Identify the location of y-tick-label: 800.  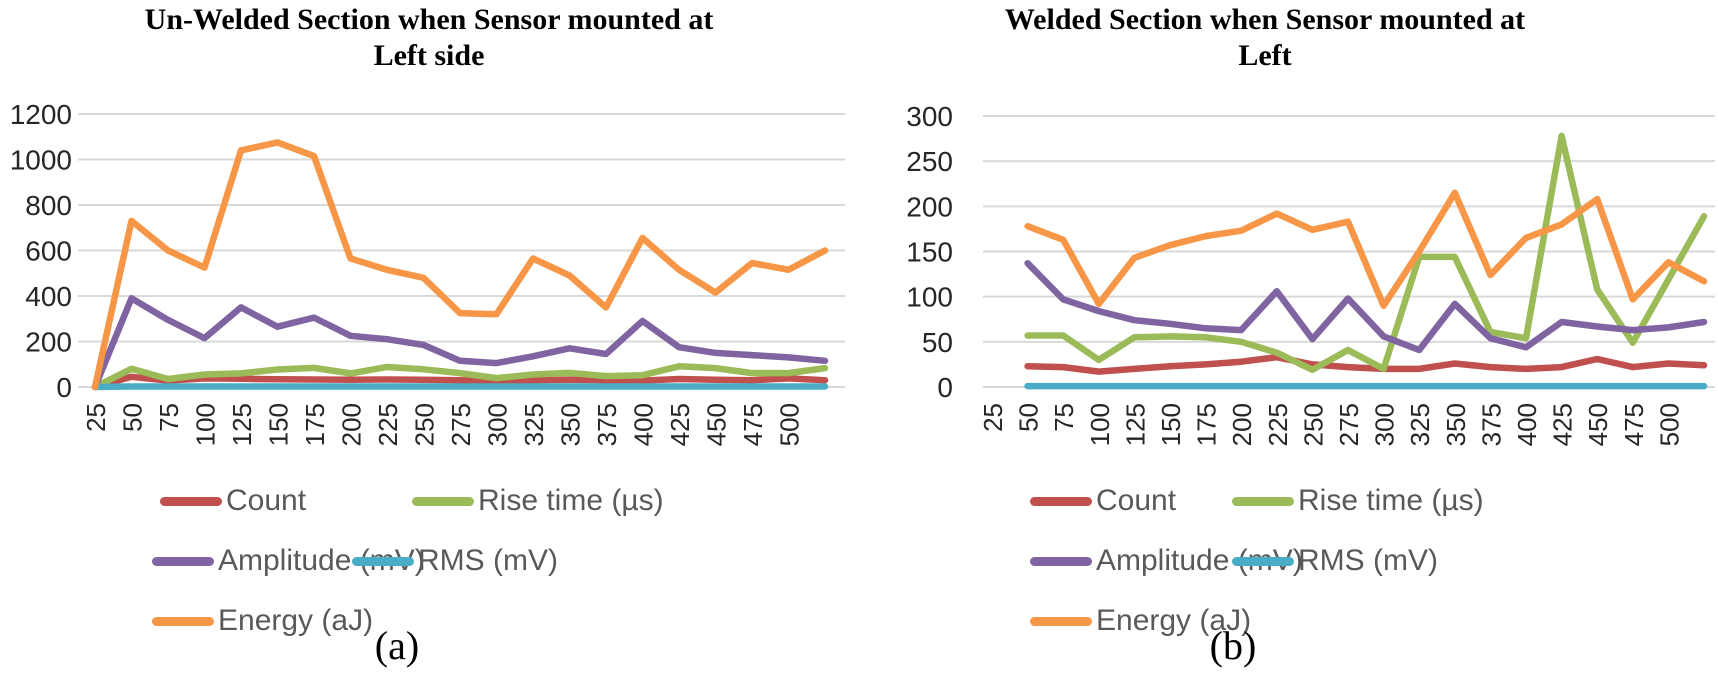
(48, 205).